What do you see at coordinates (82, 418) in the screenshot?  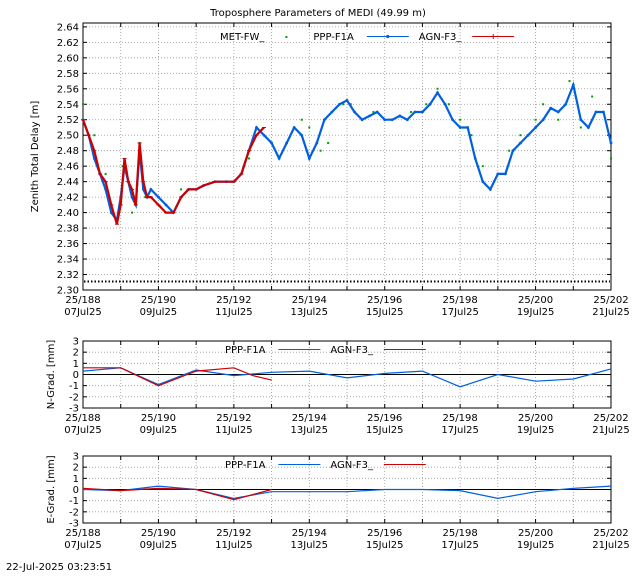 I see `x-tick-week-label: 25/188` at bounding box center [82, 418].